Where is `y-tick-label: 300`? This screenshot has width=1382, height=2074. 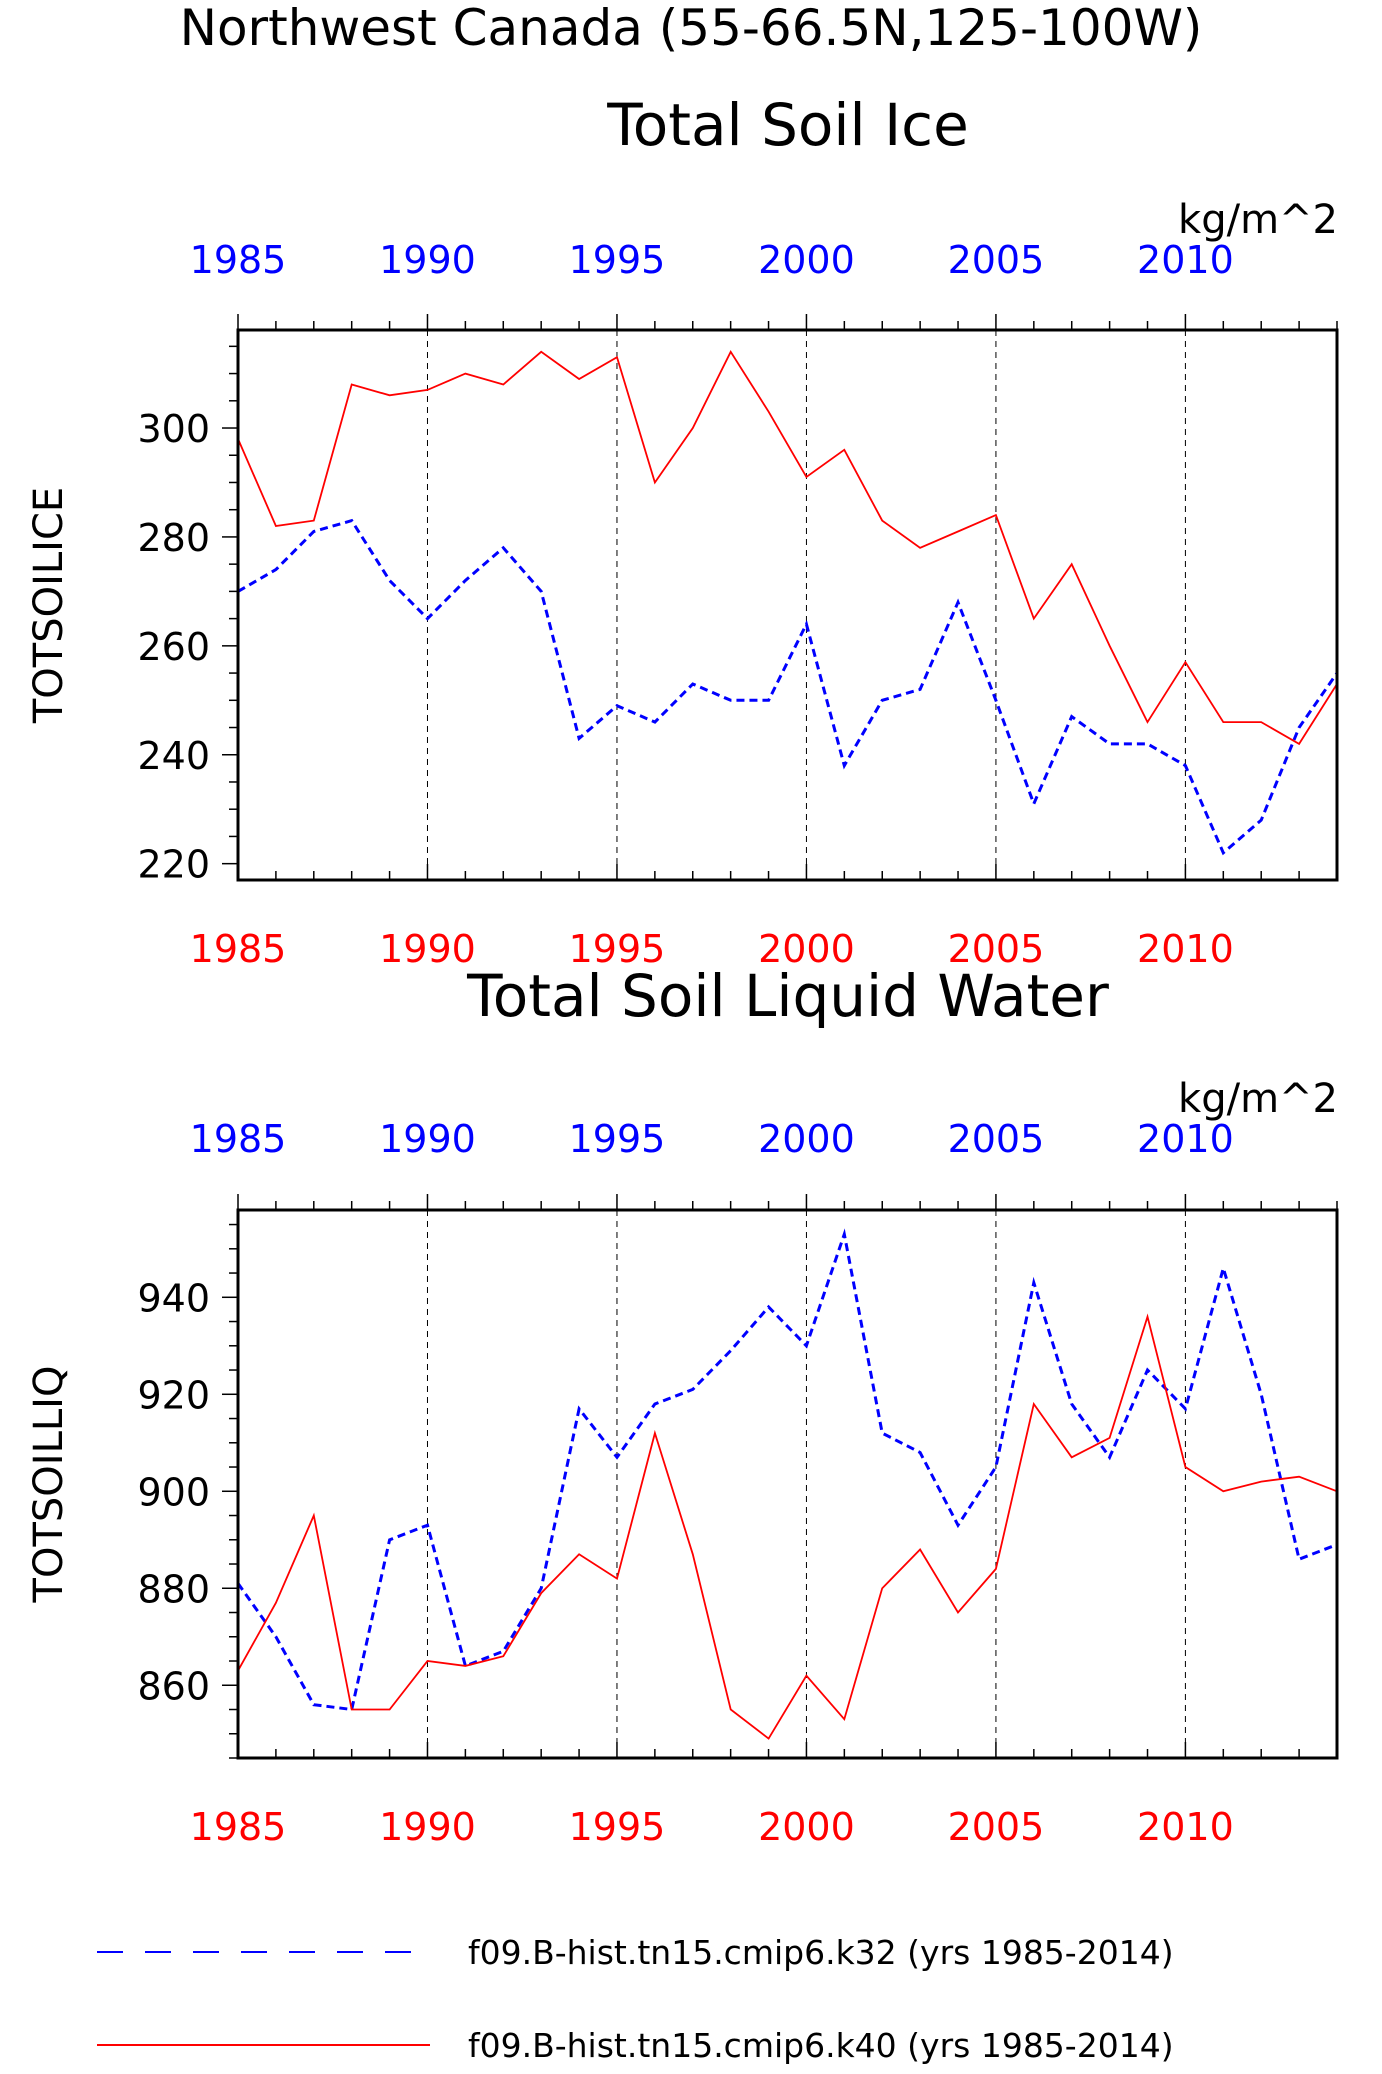
y-tick-label: 300 is located at coordinates (173, 429).